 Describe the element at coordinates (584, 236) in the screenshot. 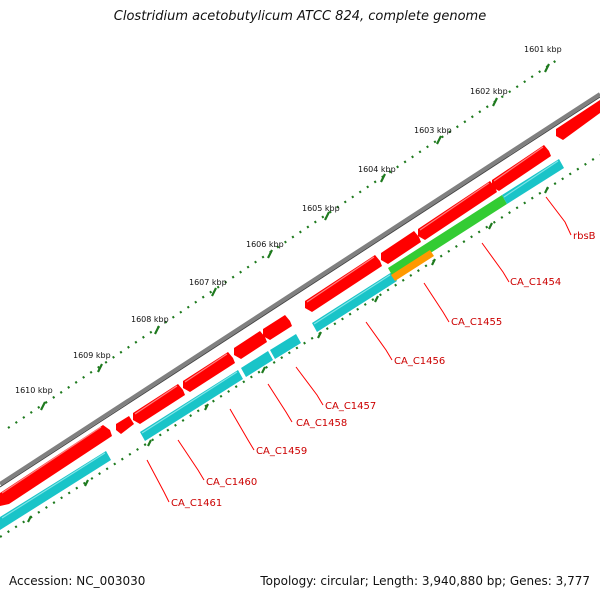

I see `gene-label: rbsB` at that location.